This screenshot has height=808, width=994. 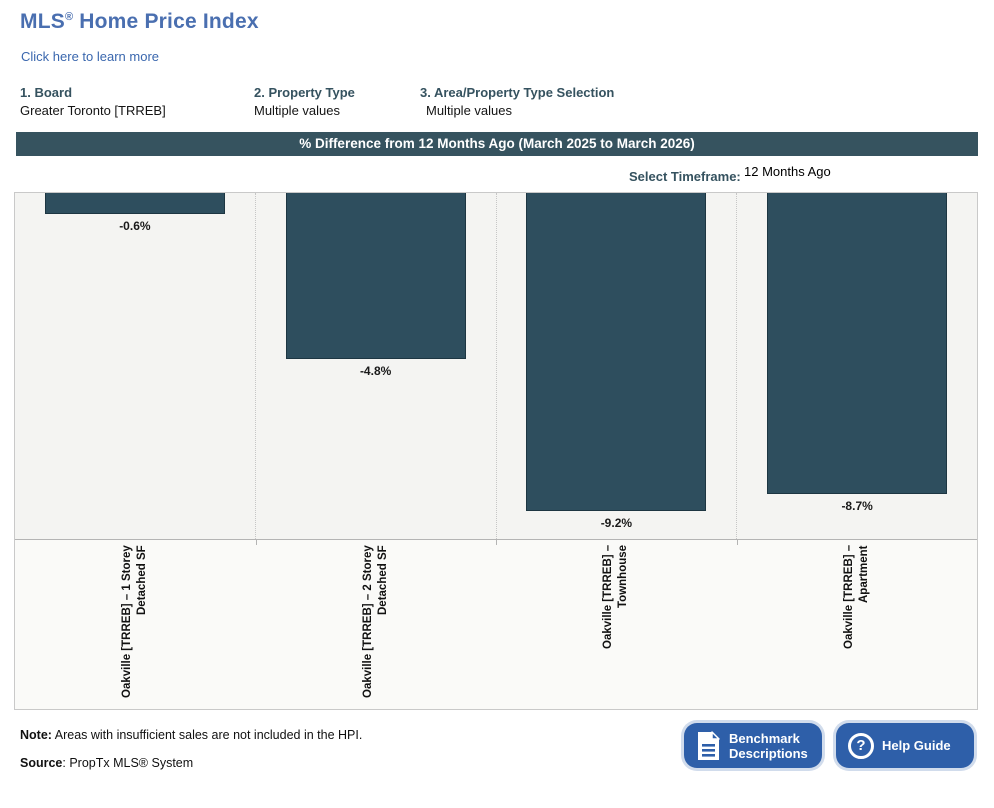 I want to click on benchmark-descriptions-button: Benchmark Descriptions, so click(x=753, y=745).